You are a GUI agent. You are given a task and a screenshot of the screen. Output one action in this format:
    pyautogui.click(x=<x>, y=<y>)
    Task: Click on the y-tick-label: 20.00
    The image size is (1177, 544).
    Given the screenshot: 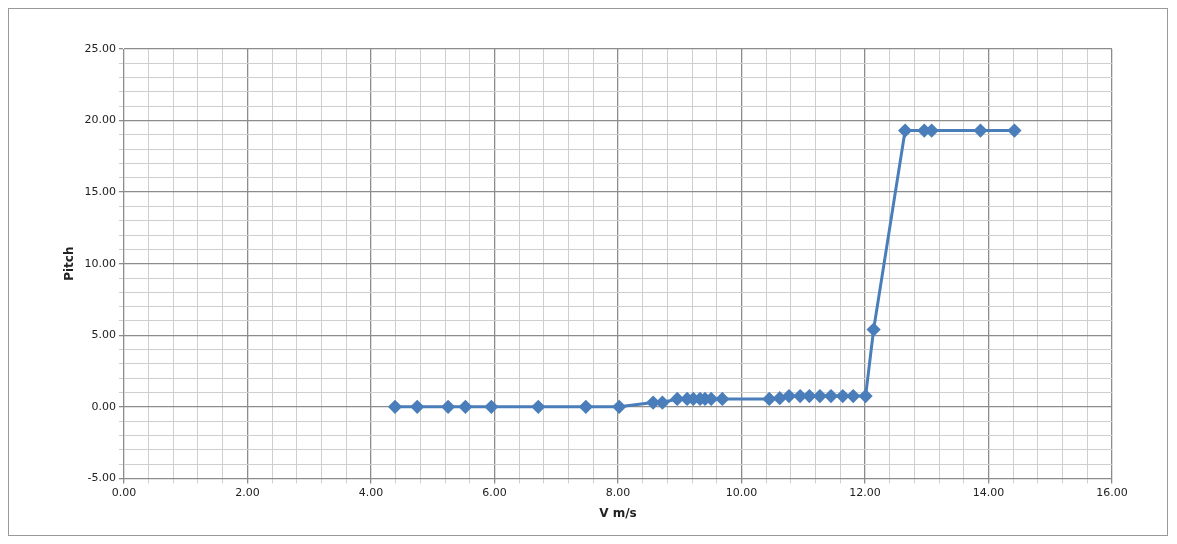 What is the action you would take?
    pyautogui.click(x=100, y=120)
    